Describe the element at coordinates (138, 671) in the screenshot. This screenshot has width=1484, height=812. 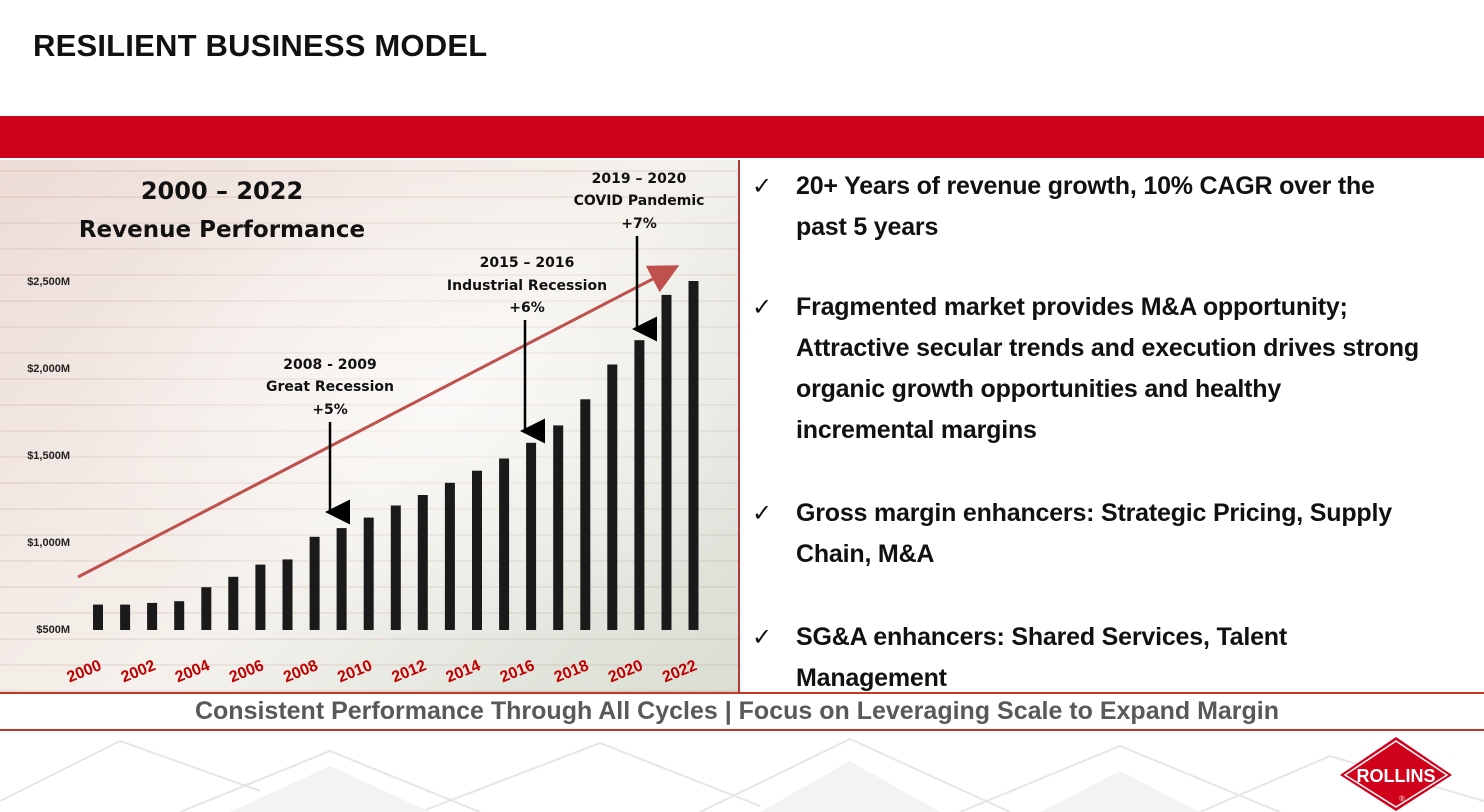
I see `x-tick-label: 2002` at that location.